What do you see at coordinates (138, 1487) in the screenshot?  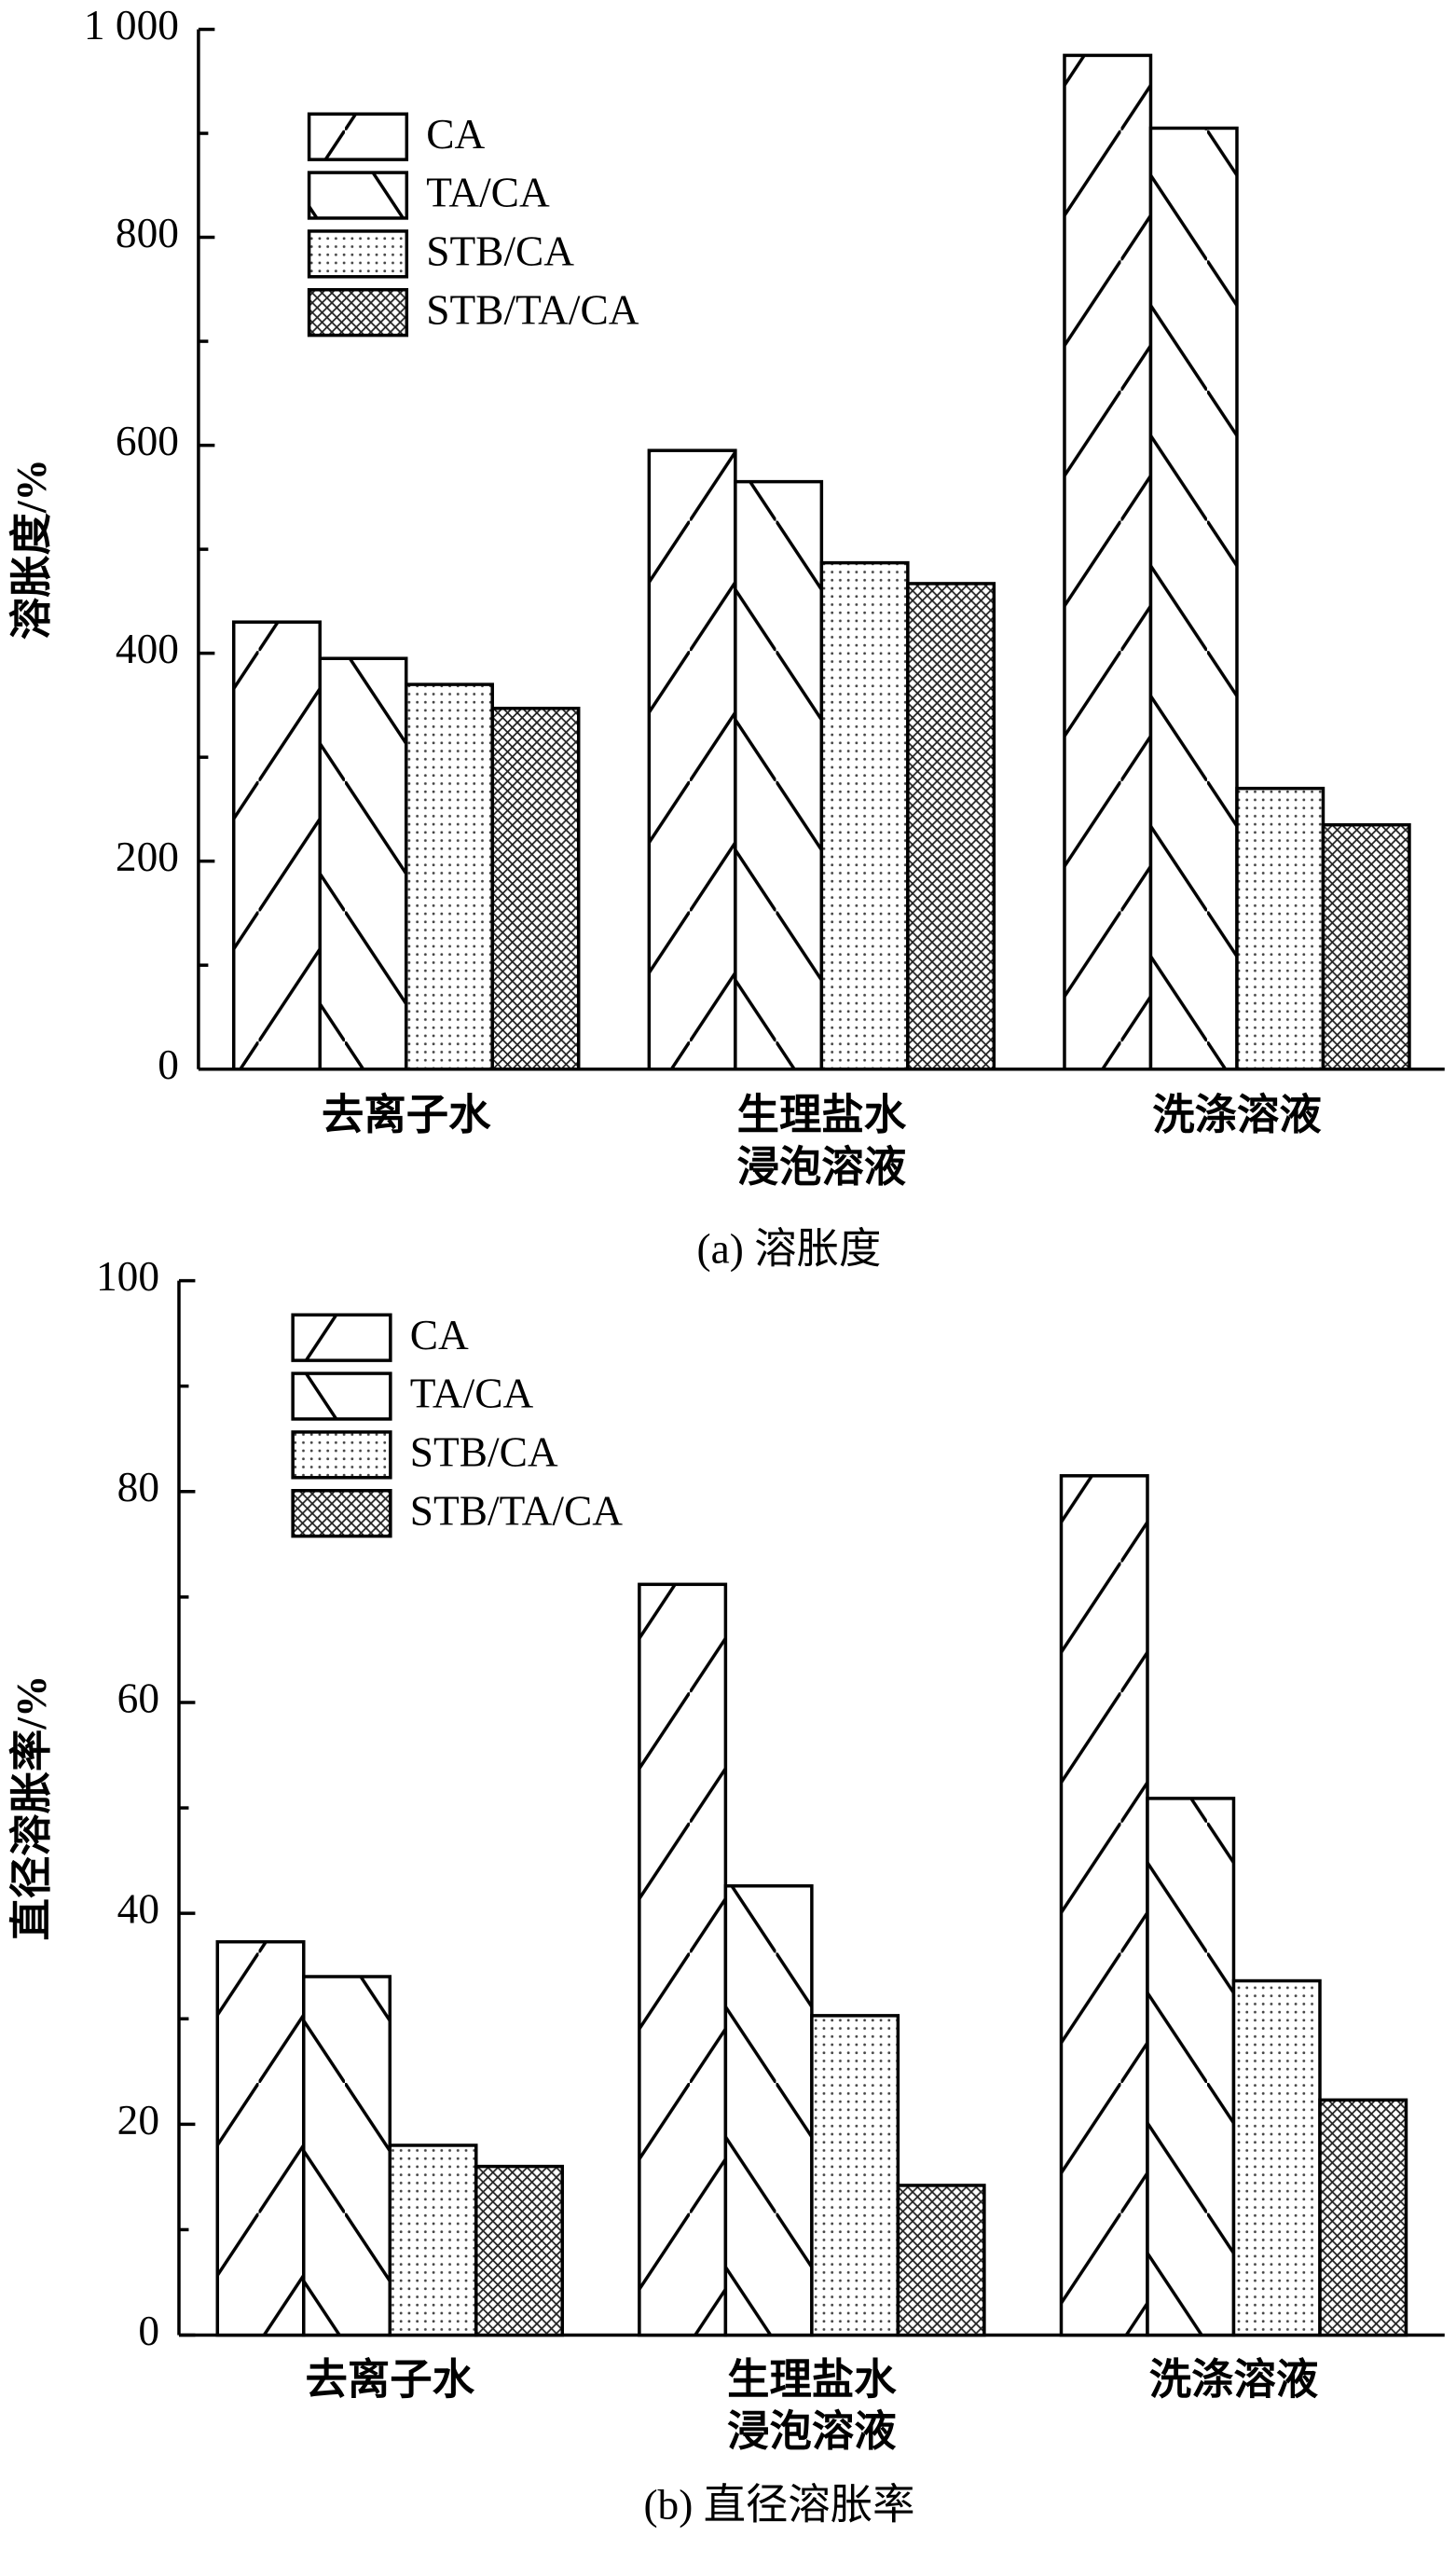 I see `y-tick-label: 80` at bounding box center [138, 1487].